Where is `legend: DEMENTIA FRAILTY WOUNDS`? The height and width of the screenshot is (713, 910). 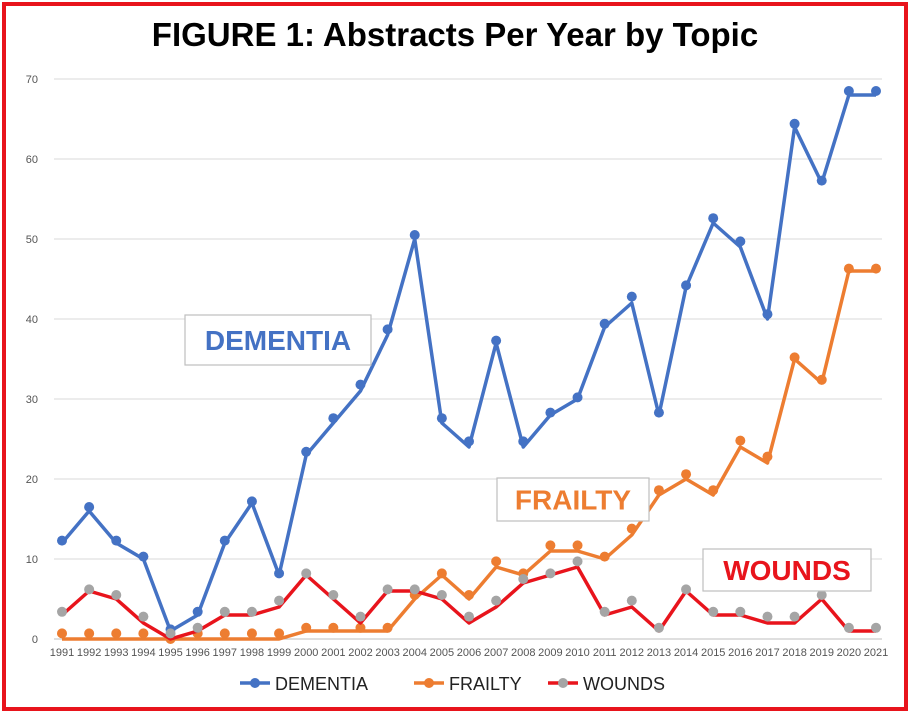
legend: DEMENTIA FRAILTY WOUNDS is located at coordinates (452, 684).